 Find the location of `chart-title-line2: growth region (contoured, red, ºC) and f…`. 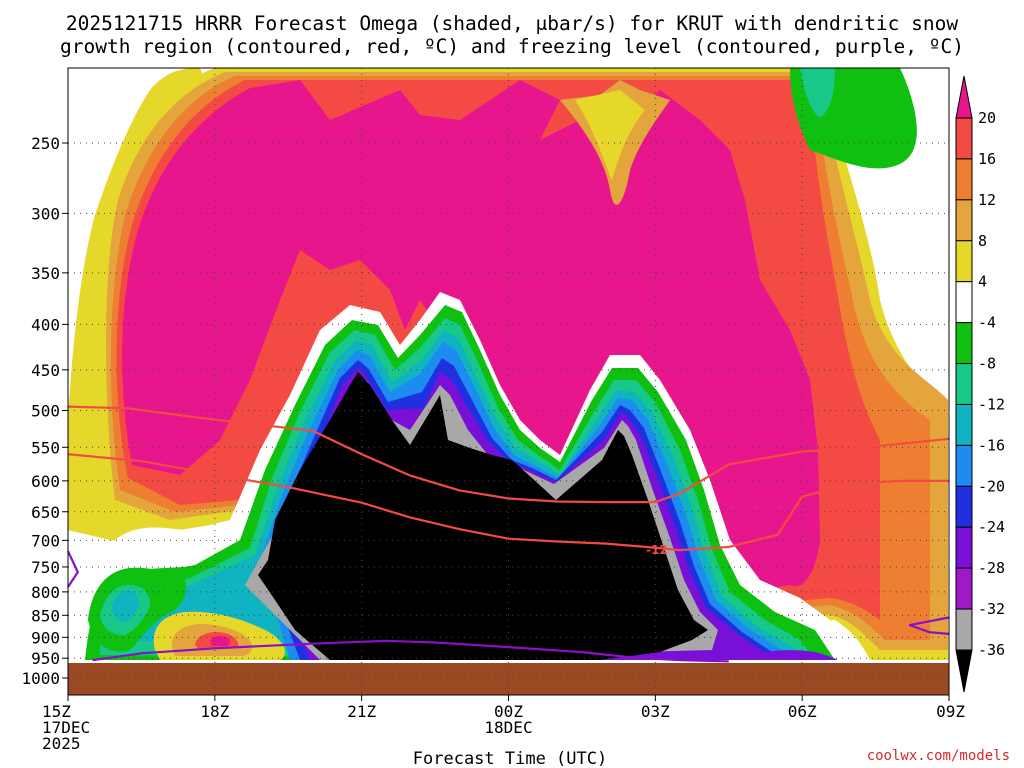

chart-title-line2: growth region (contoured, red, ºC) and f… is located at coordinates (512, 46).